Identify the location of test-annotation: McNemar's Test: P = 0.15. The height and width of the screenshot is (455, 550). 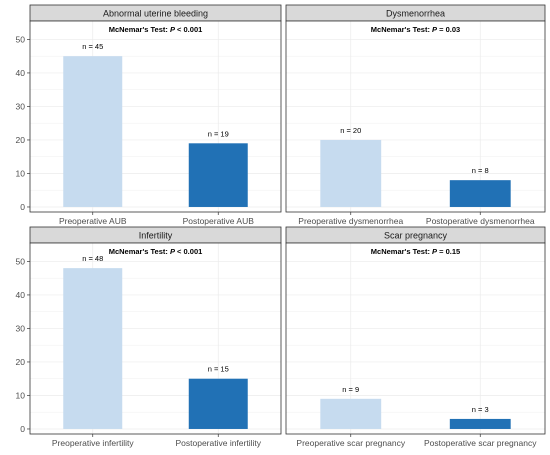
(415, 251).